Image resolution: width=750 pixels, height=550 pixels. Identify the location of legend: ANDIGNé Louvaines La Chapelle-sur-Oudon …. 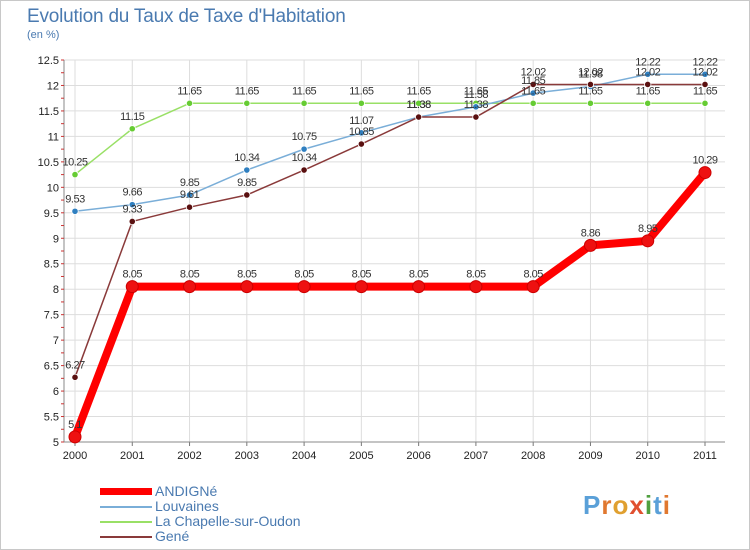
(200, 514).